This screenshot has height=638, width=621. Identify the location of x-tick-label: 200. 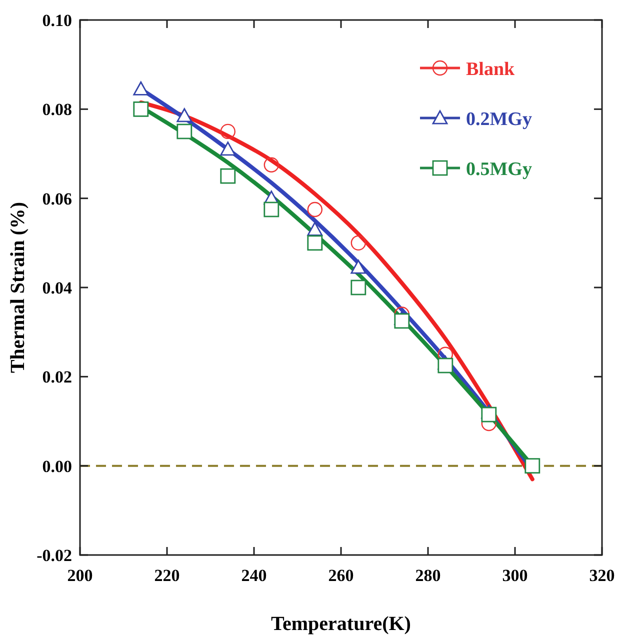
(80, 575).